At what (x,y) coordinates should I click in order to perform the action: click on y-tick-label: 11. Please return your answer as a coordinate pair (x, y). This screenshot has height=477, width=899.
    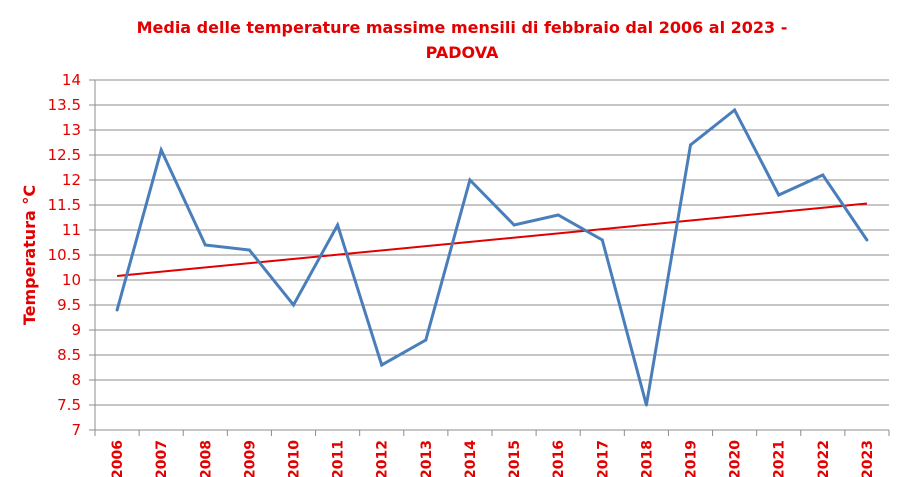
    Looking at the image, I should click on (71, 230).